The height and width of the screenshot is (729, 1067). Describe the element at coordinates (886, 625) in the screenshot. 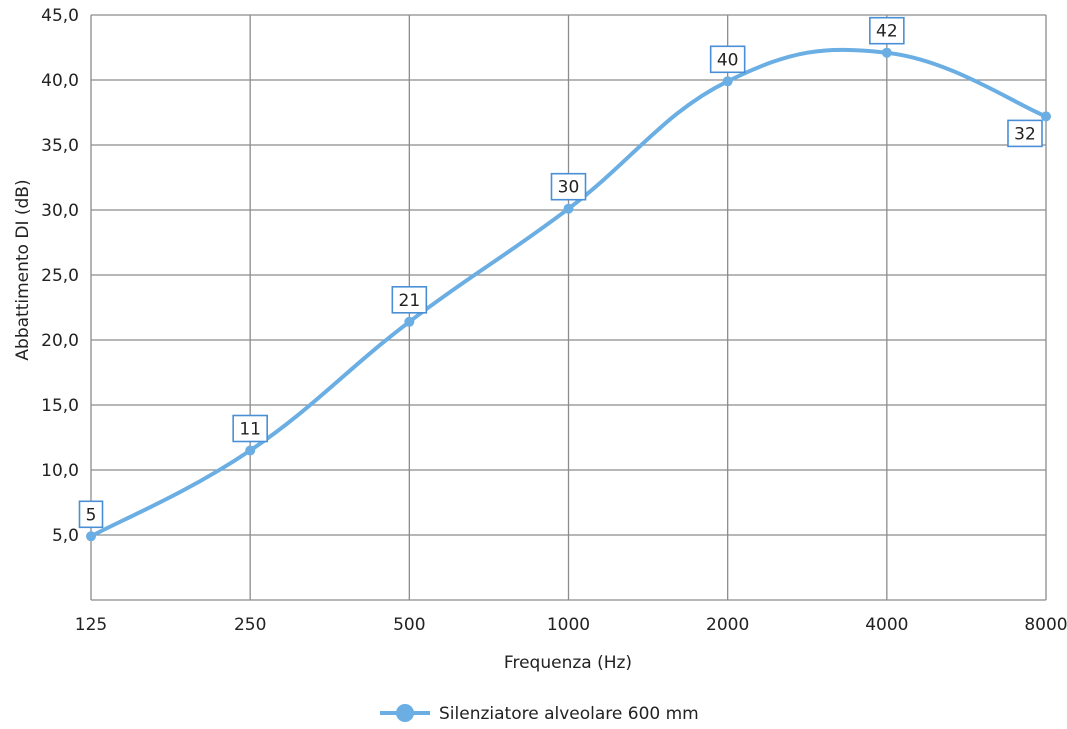

I see `x-tick-label: 4000` at that location.